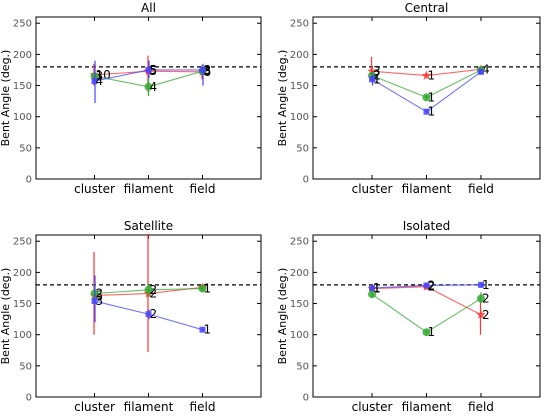  Describe the element at coordinates (148, 8) in the screenshot. I see `panel-title: All` at that location.